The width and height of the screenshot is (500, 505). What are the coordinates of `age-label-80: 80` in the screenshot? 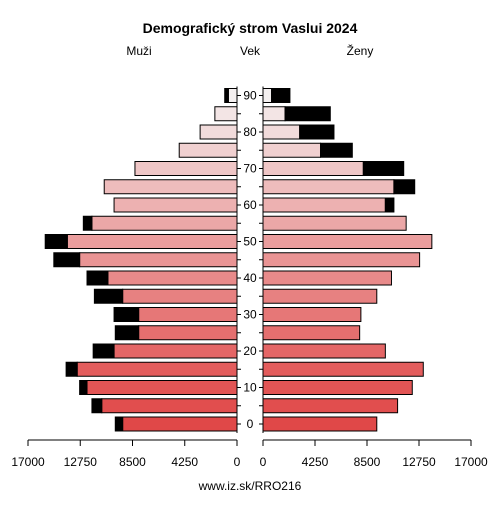 It's located at (250, 132).